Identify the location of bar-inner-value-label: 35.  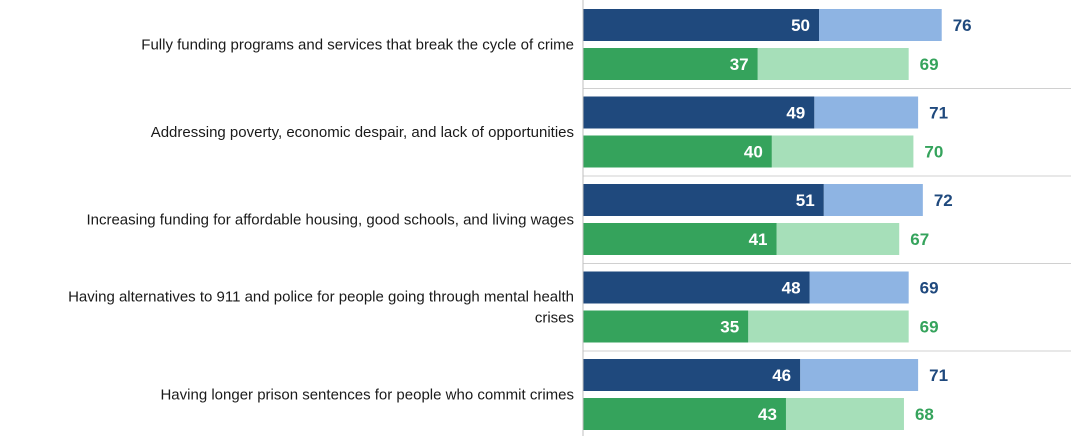
(729, 327).